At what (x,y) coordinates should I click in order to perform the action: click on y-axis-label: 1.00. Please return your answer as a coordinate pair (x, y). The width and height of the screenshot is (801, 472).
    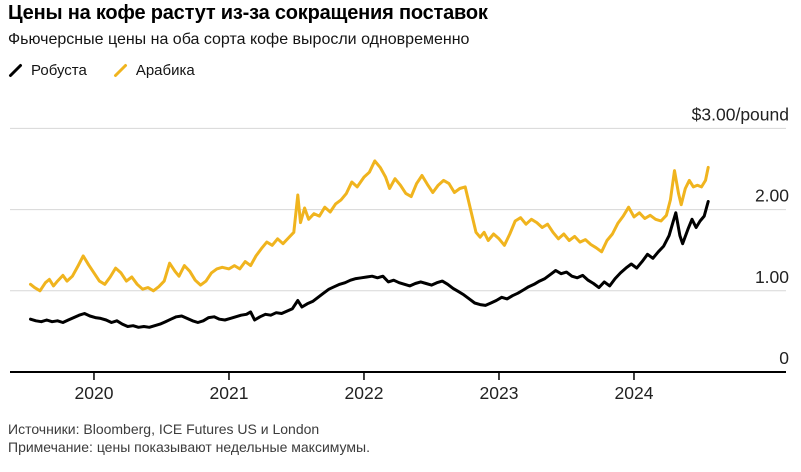
    Looking at the image, I should click on (772, 277).